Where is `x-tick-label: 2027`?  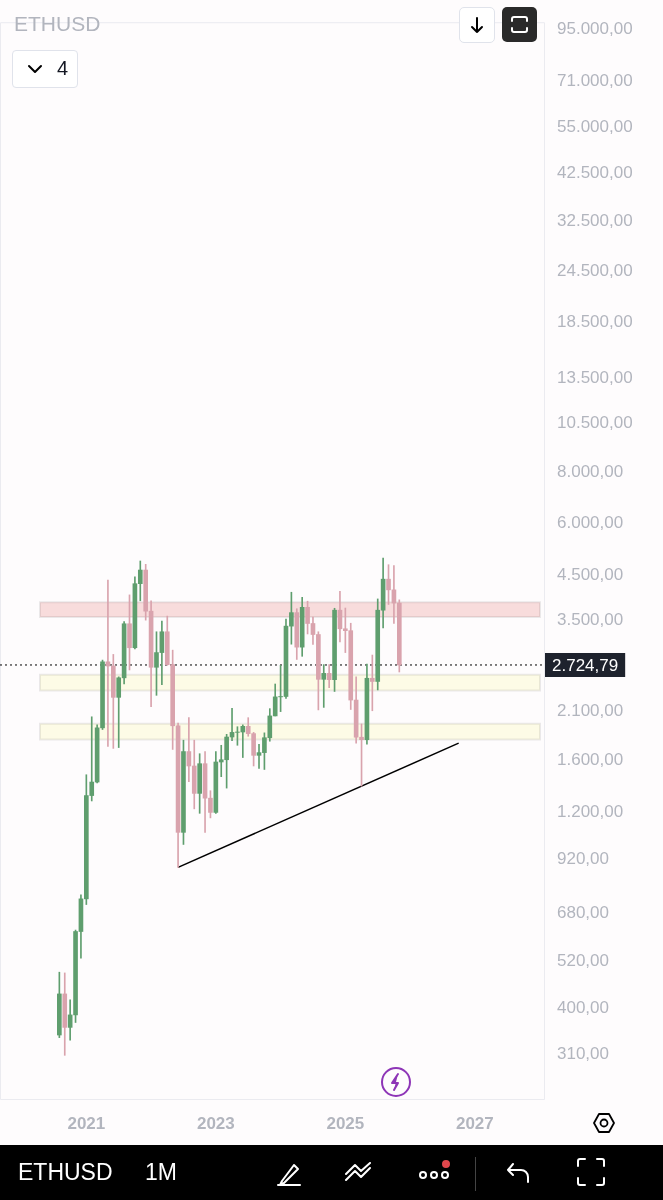
x-tick-label: 2027 is located at coordinates (474, 1123).